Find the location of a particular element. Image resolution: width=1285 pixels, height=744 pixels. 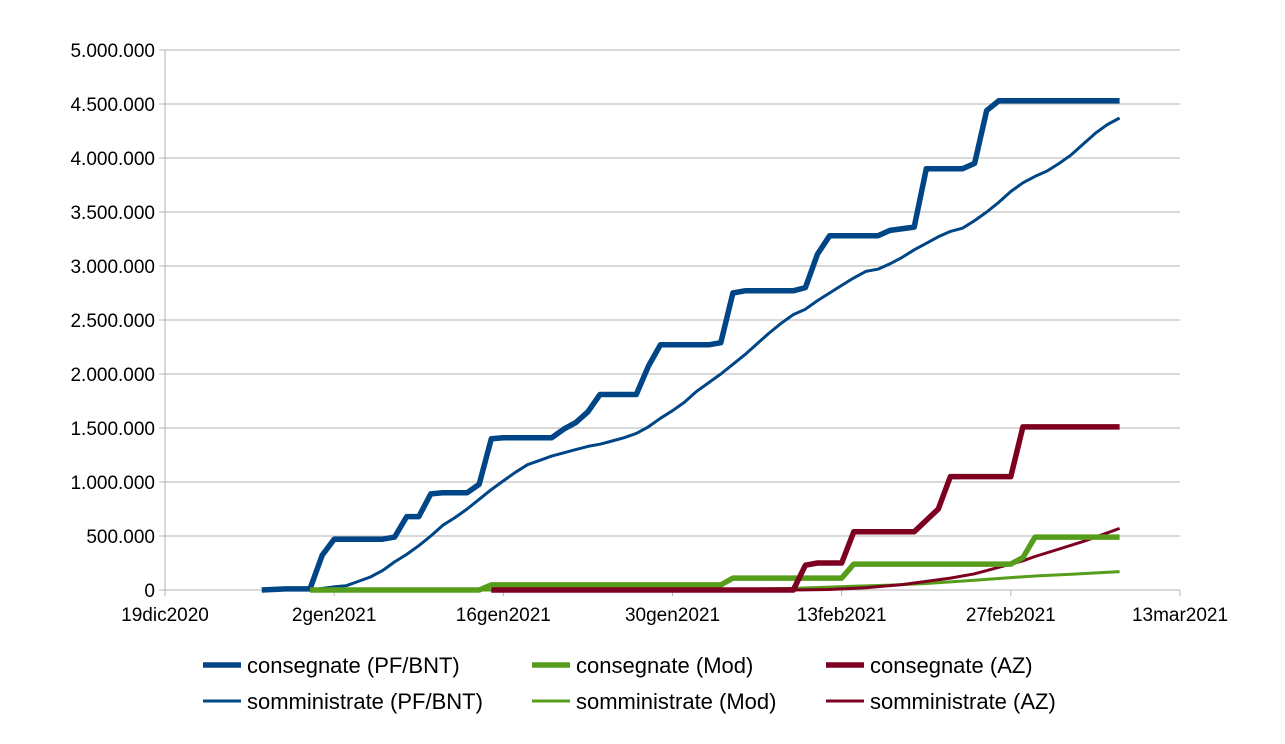

y-tick-label: 3.000.000 is located at coordinates (112, 267).